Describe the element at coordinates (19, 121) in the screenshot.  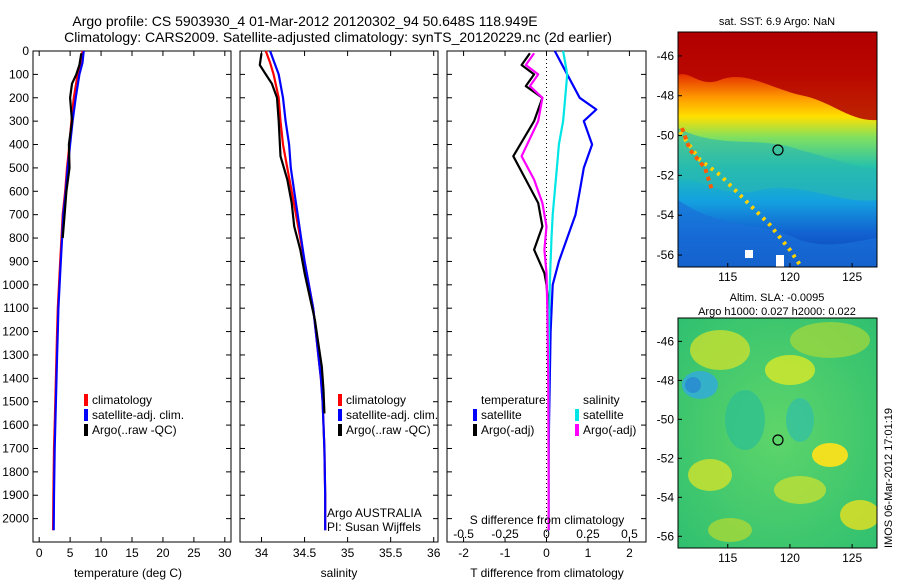
I see `y-tick-label: 300` at that location.